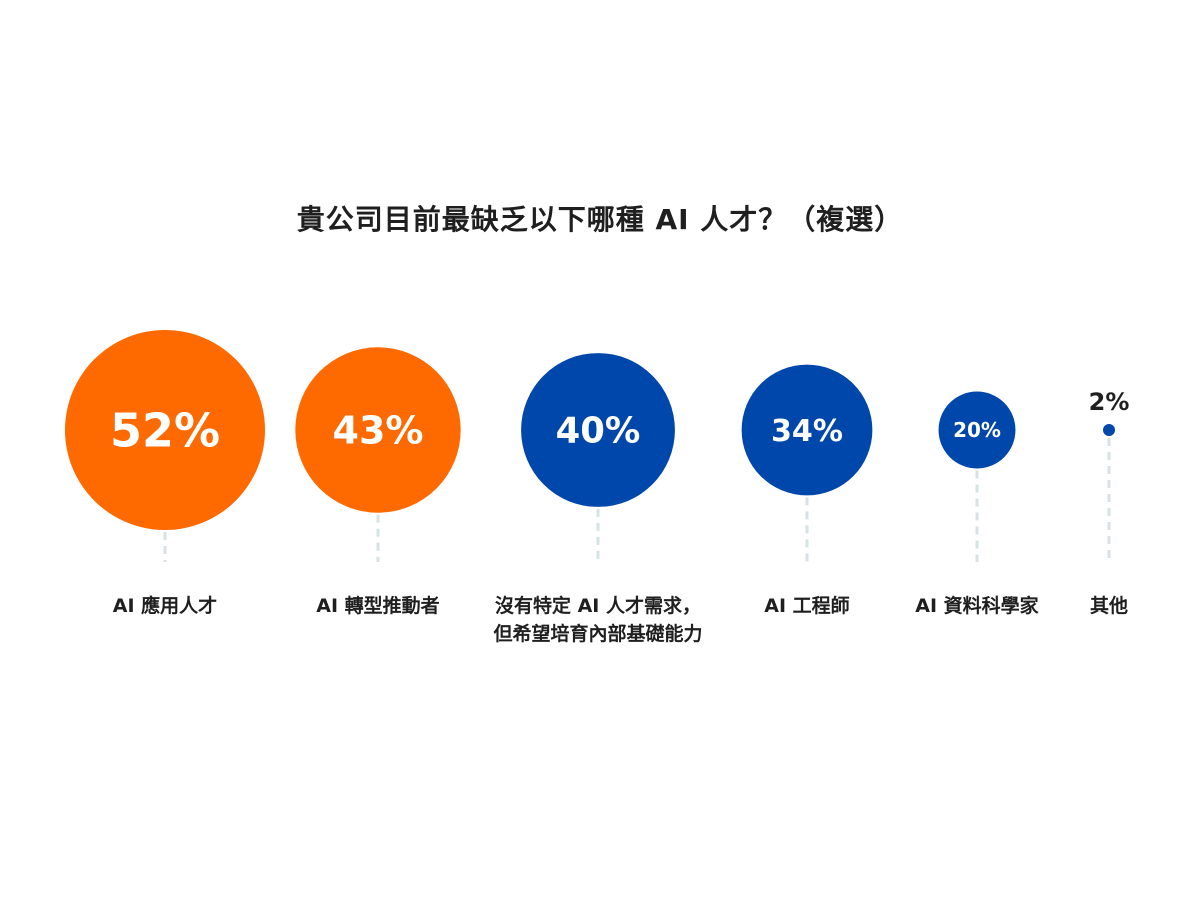 The image size is (1200, 900). What do you see at coordinates (377, 605) in the screenshot?
I see `category-label: AI 轉型推動者` at bounding box center [377, 605].